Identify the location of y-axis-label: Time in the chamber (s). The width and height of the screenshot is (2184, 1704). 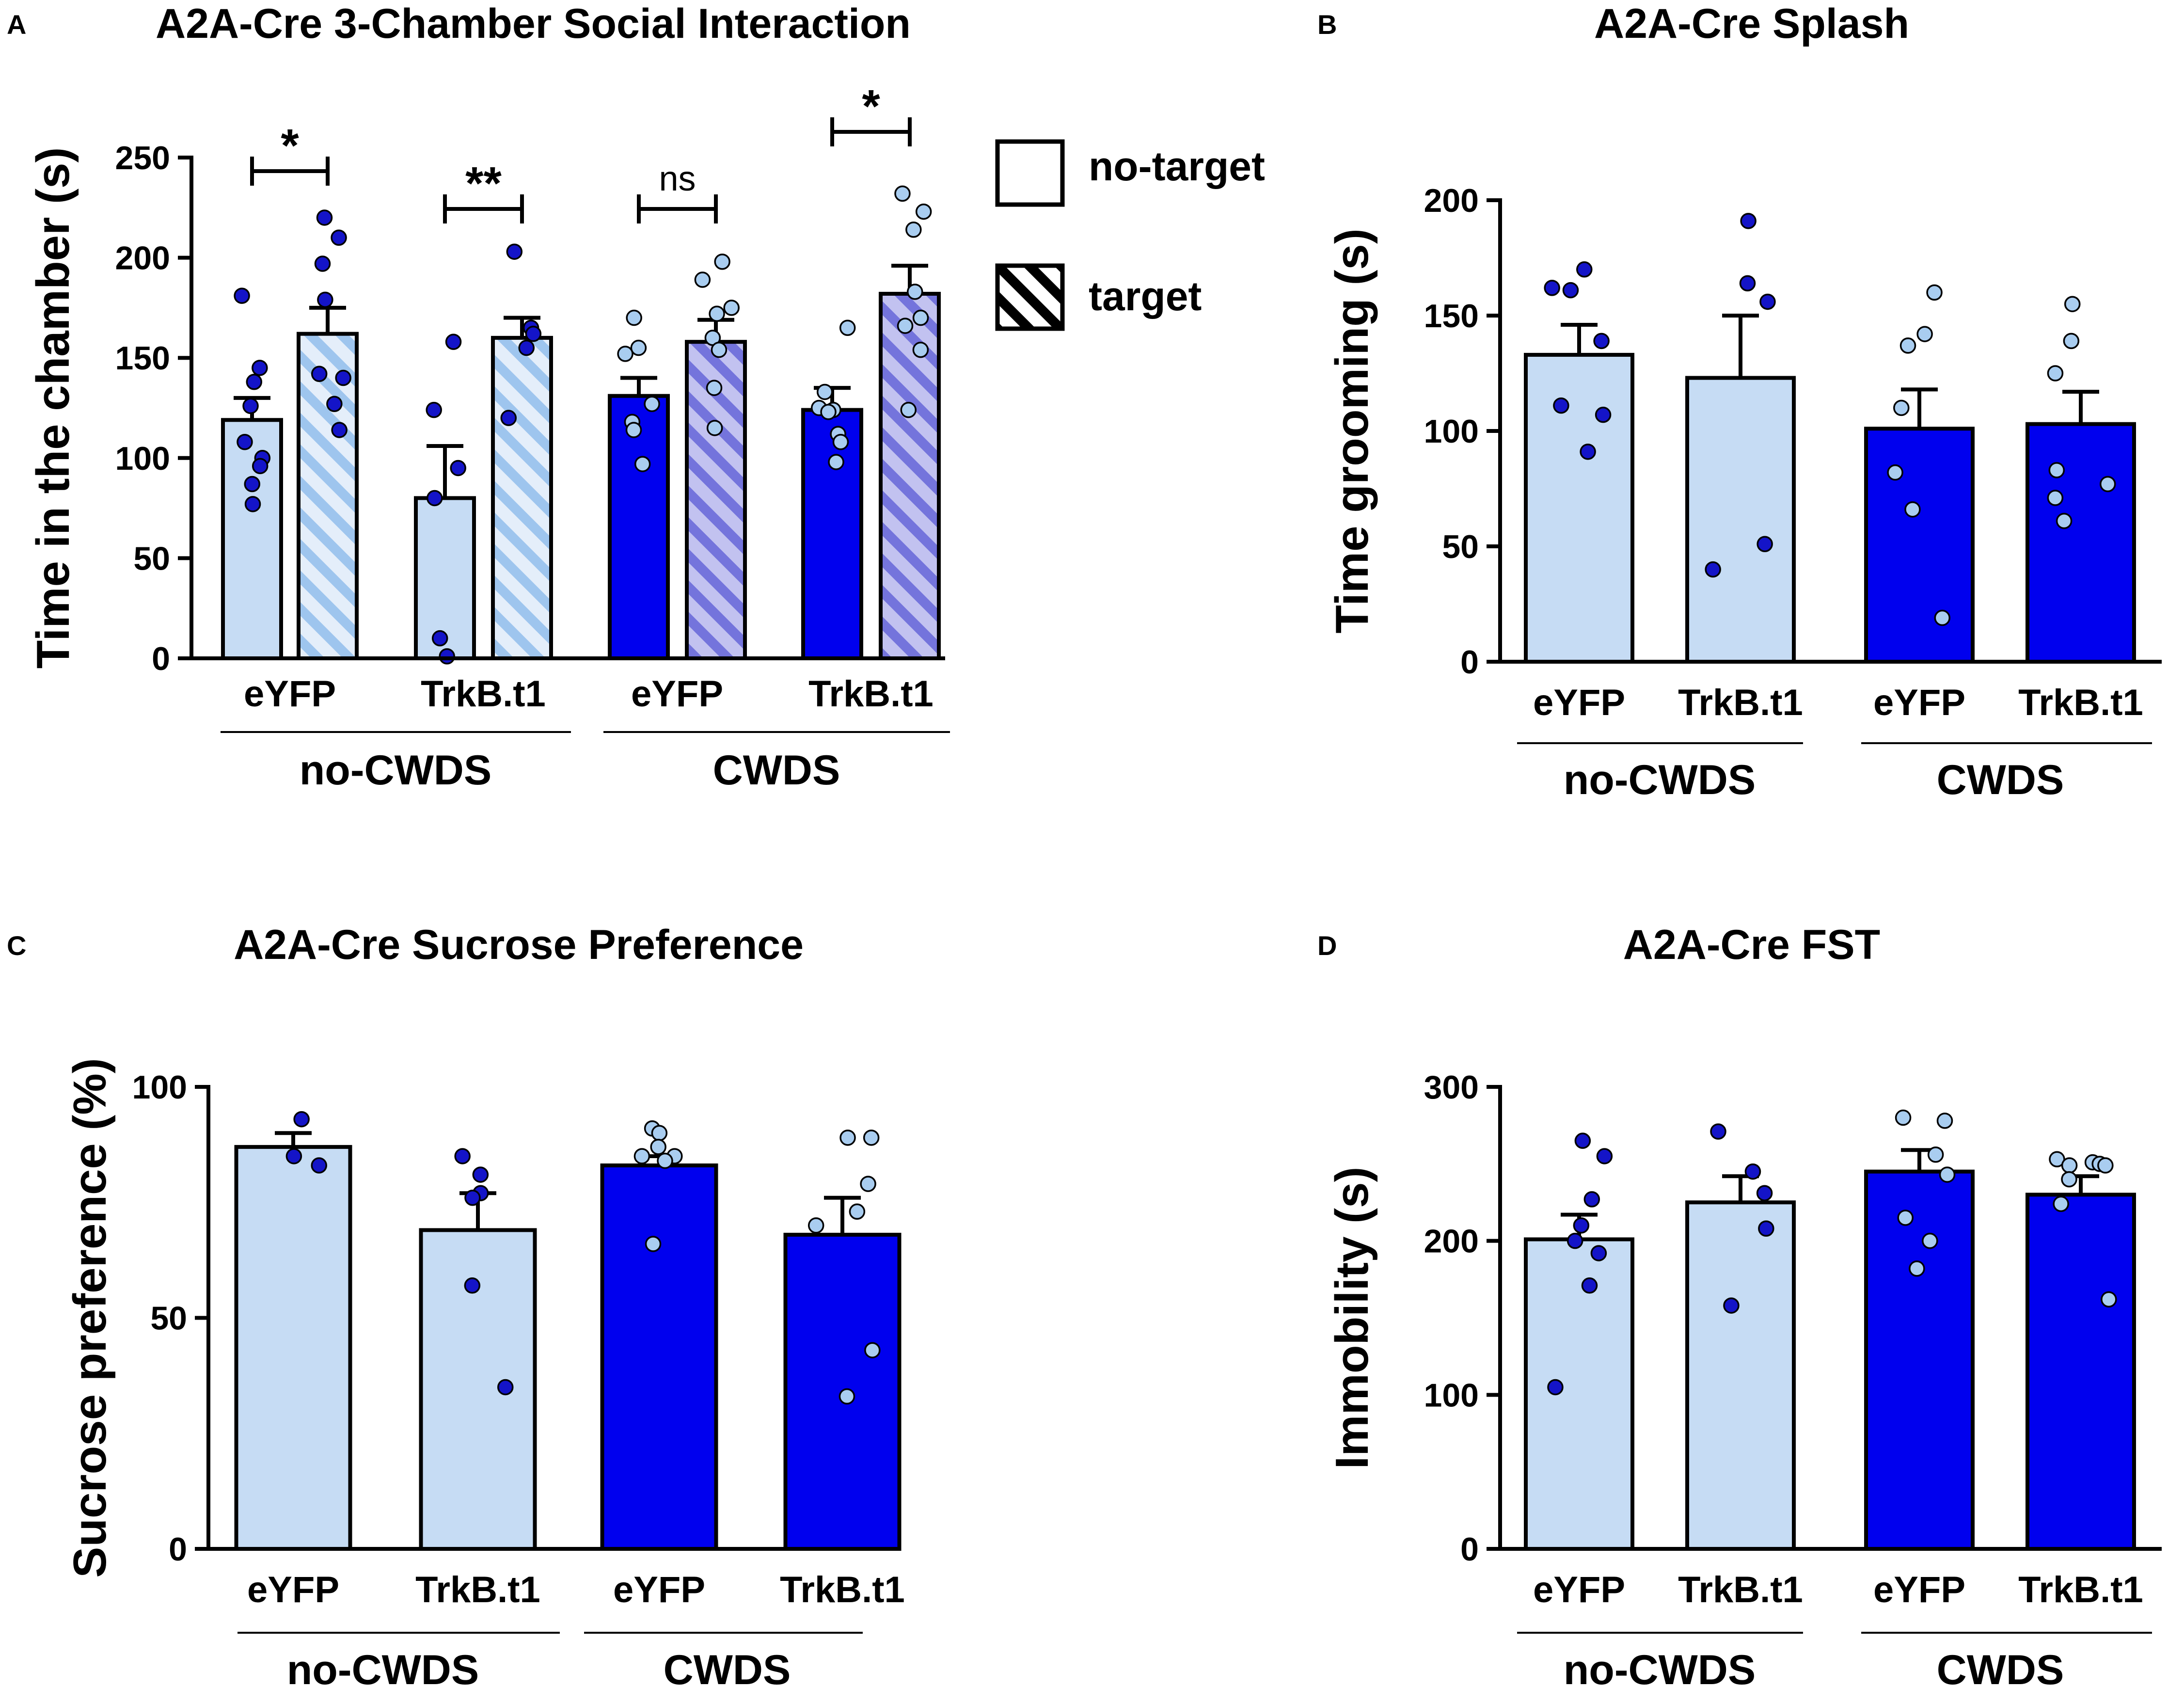
(53, 408).